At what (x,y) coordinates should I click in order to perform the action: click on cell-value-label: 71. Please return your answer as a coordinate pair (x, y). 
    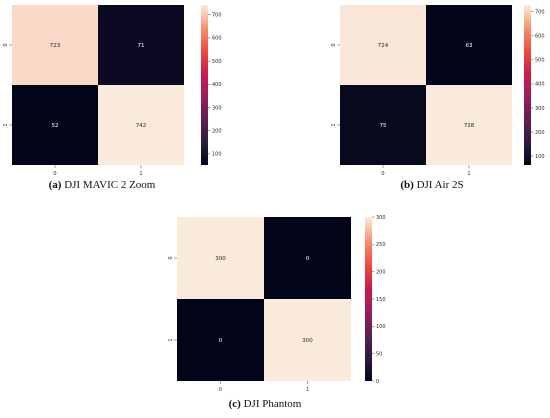
    Looking at the image, I should click on (141, 46).